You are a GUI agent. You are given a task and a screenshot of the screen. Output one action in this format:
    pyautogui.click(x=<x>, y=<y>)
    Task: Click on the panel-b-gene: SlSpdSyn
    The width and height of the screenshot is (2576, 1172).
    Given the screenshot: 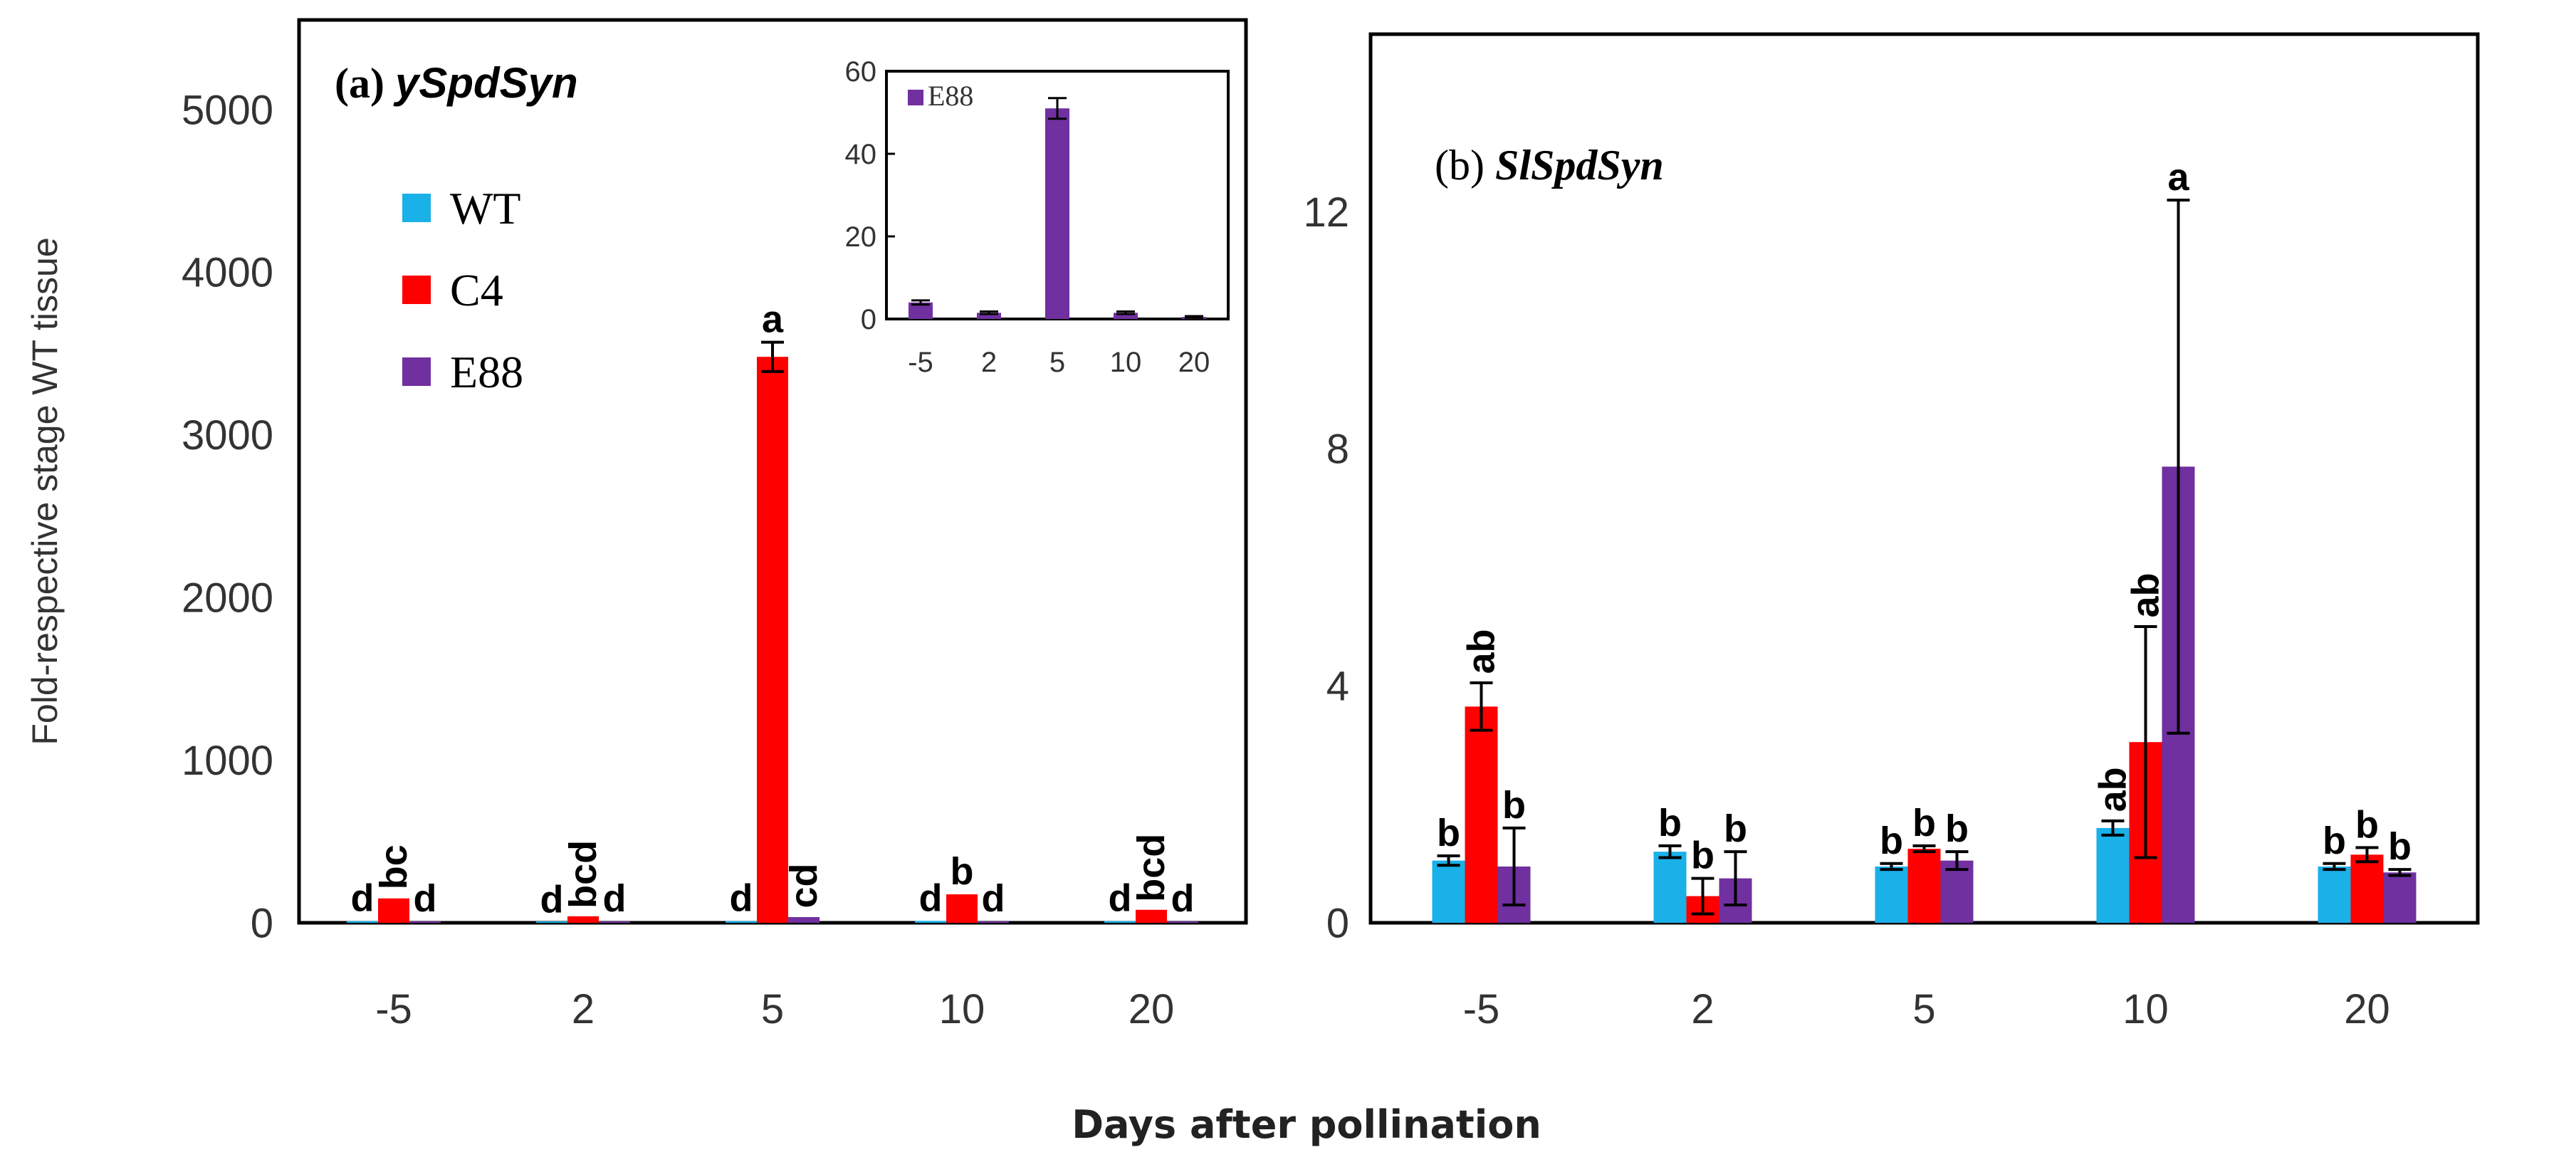 What is the action you would take?
    pyautogui.click(x=1579, y=165)
    